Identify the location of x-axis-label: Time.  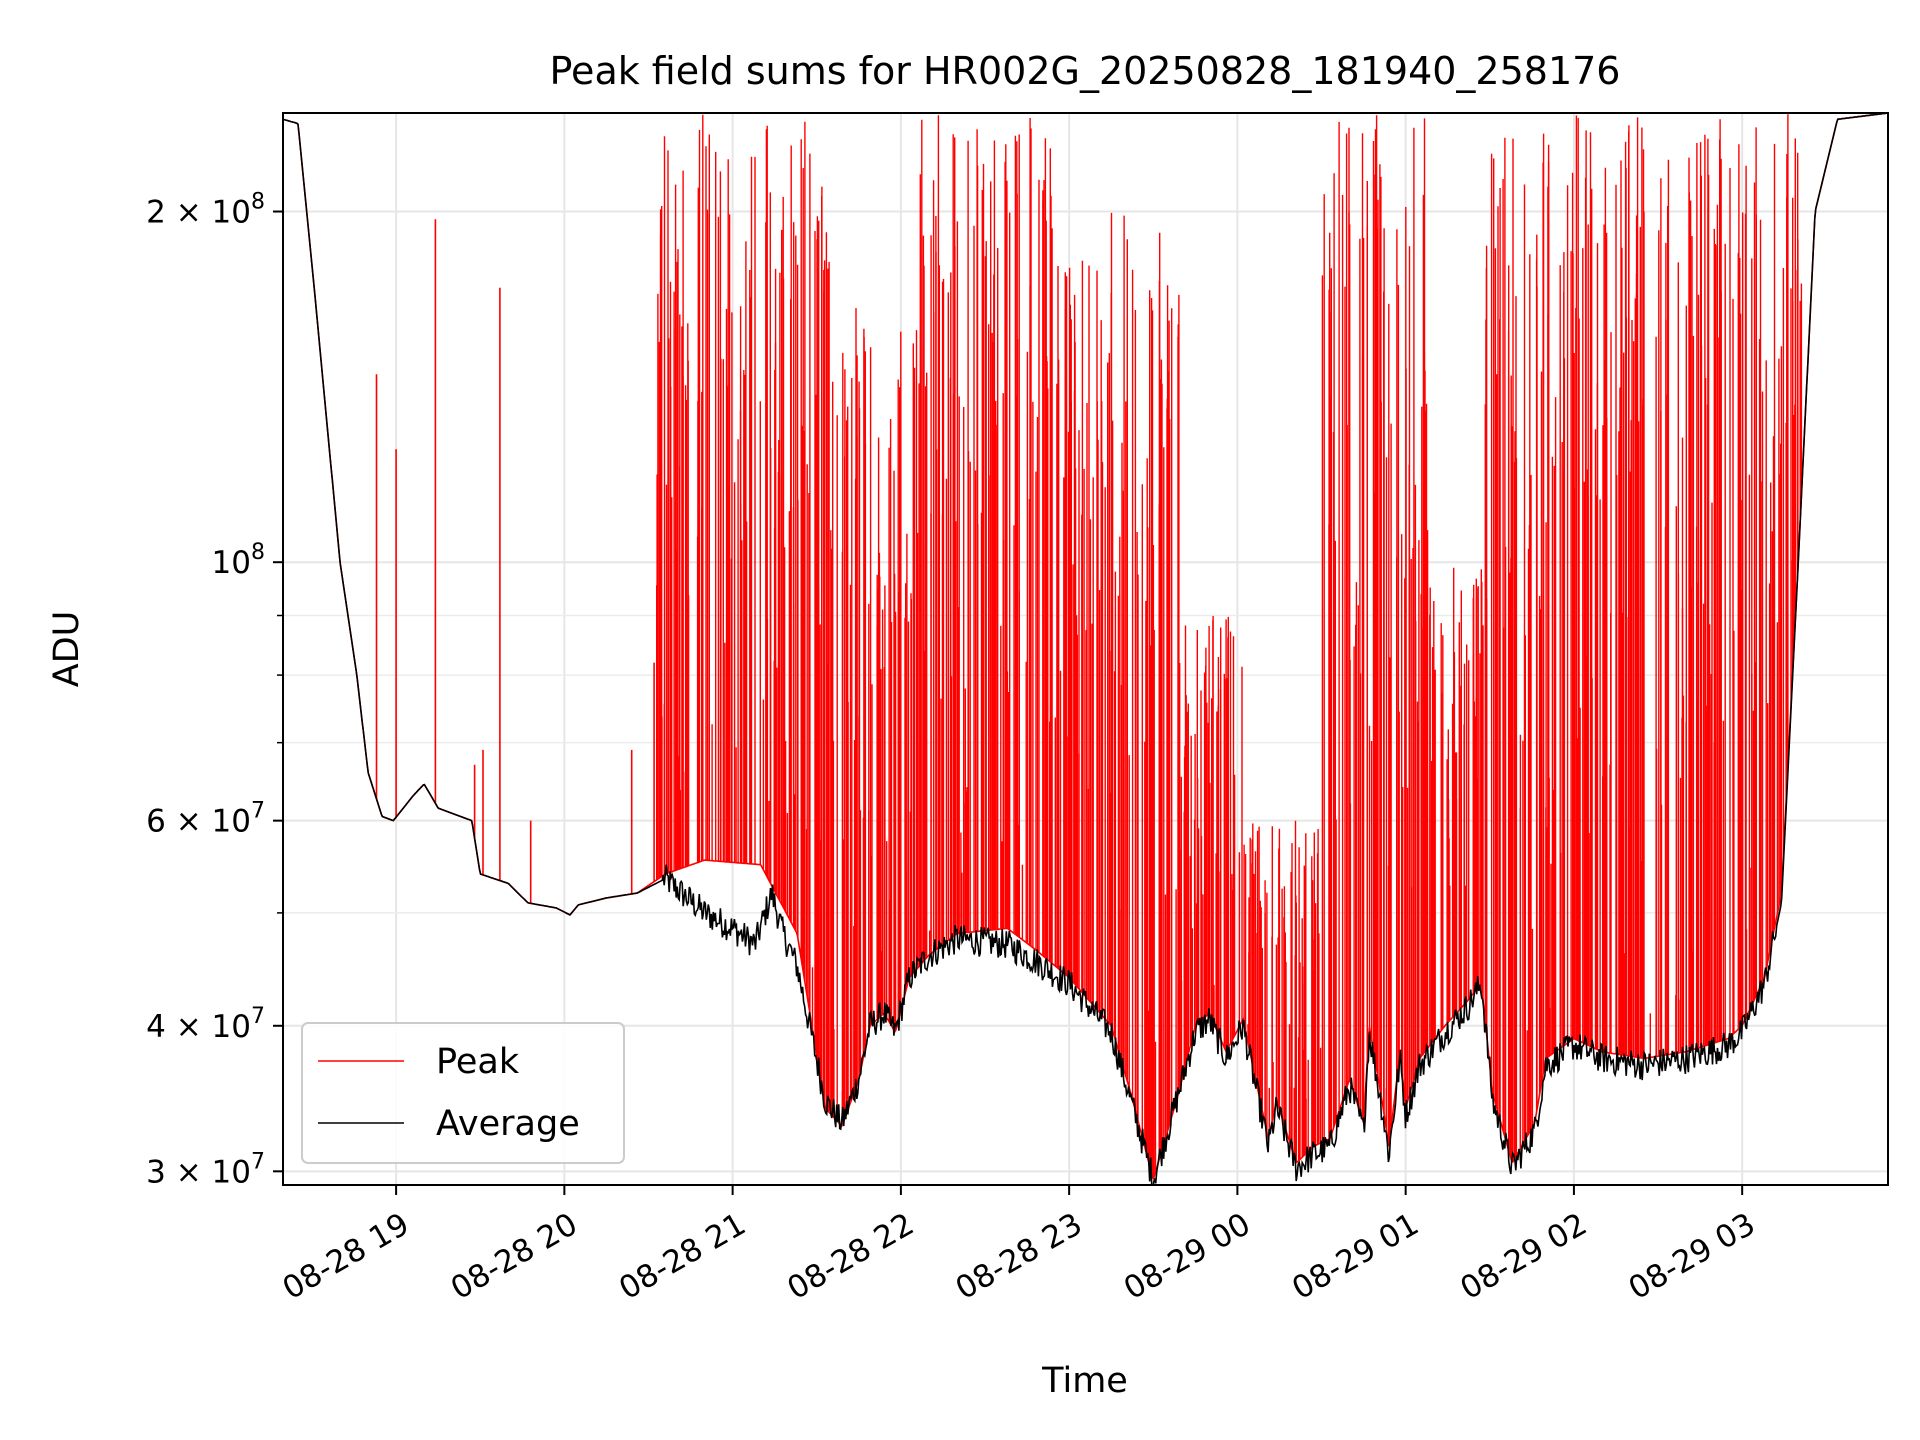
(1084, 1381).